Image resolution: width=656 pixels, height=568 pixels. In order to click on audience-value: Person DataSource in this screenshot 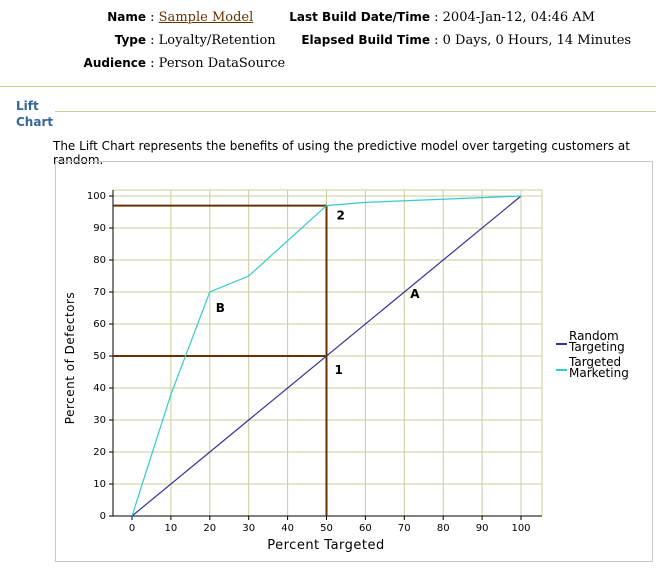, I will do `click(222, 63)`.